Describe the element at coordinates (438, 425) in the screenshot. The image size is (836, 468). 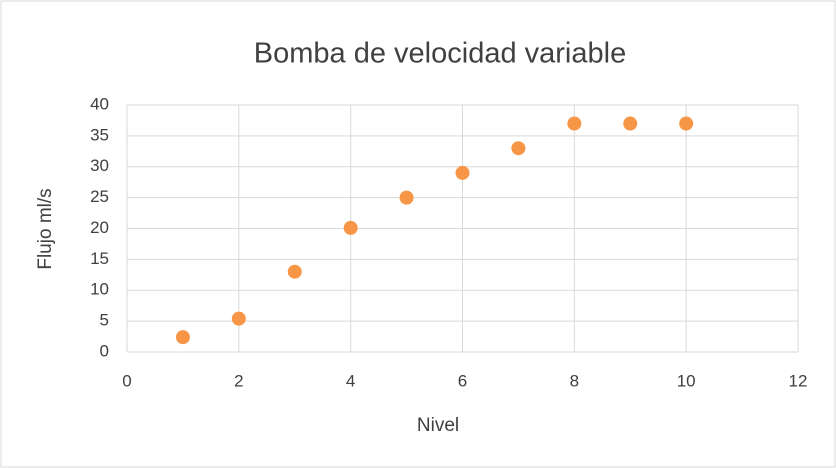
I see `x-axis-label: Nivel` at that location.